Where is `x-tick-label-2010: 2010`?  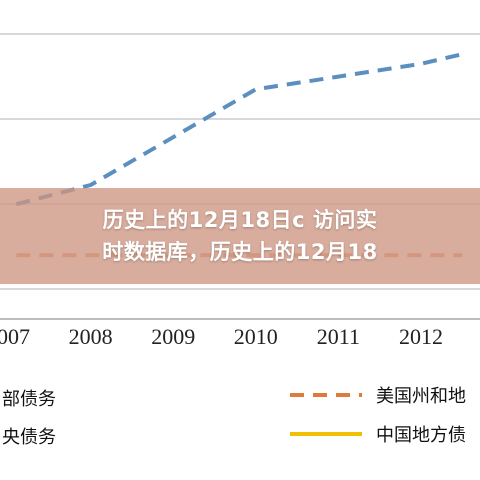
x-tick-label-2010: 2010 is located at coordinates (256, 336).